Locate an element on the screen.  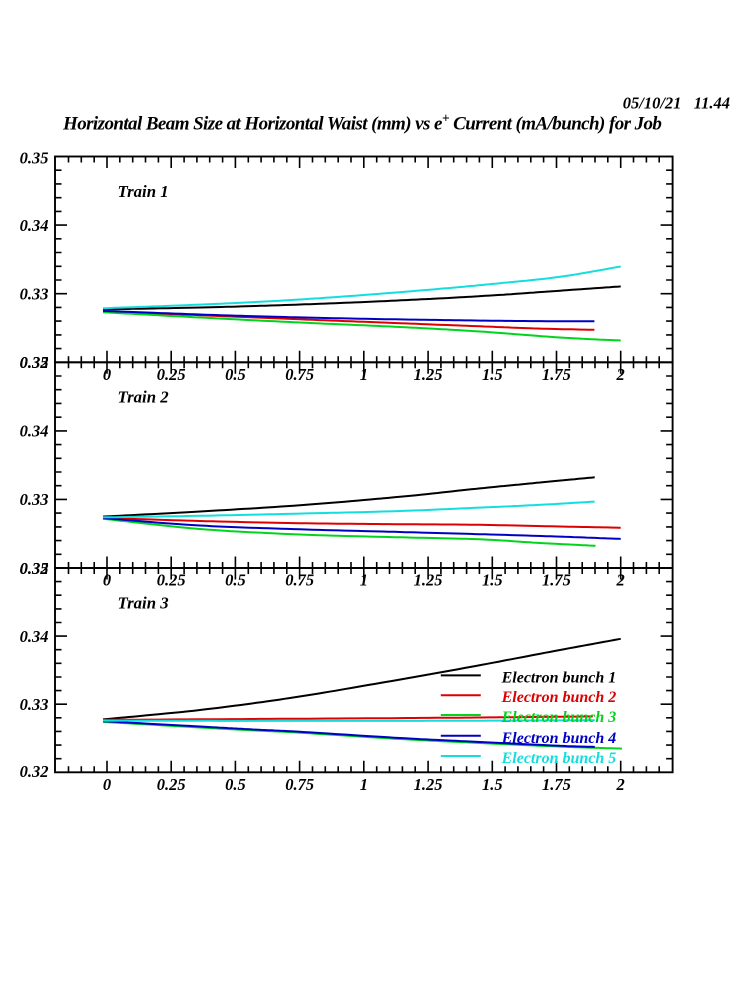
svg-text: 05/10/21 11.44 is located at coordinates (676, 103).